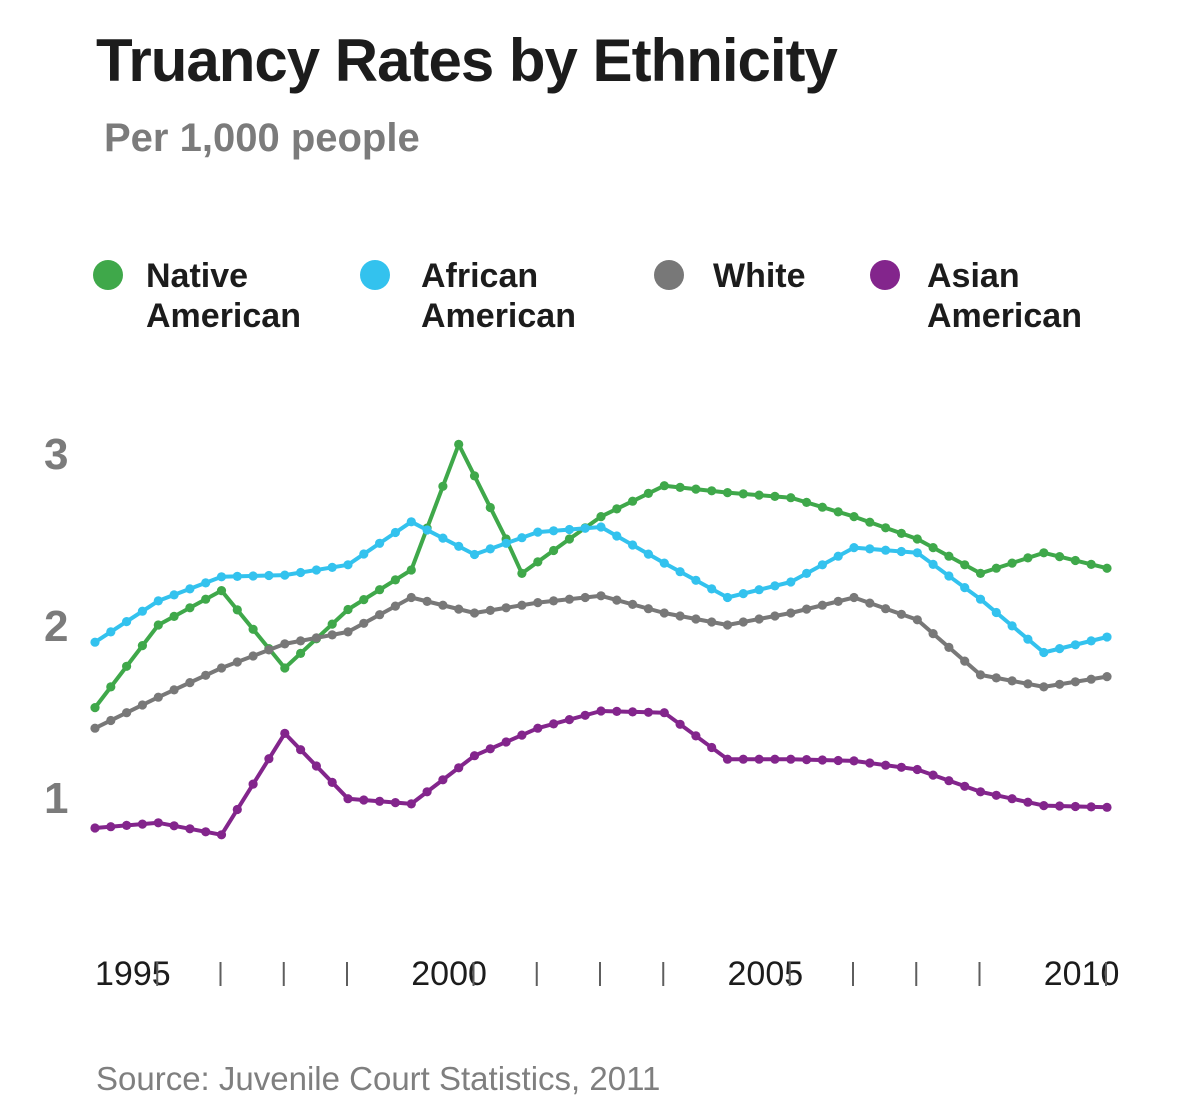  Describe the element at coordinates (498, 296) in the screenshot. I see `legend-label-african-american: African American` at that location.